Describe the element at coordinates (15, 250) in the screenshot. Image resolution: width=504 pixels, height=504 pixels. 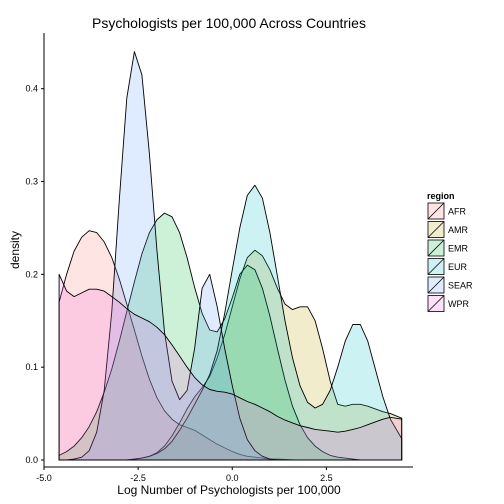
I see `y-axis-title: density` at that location.